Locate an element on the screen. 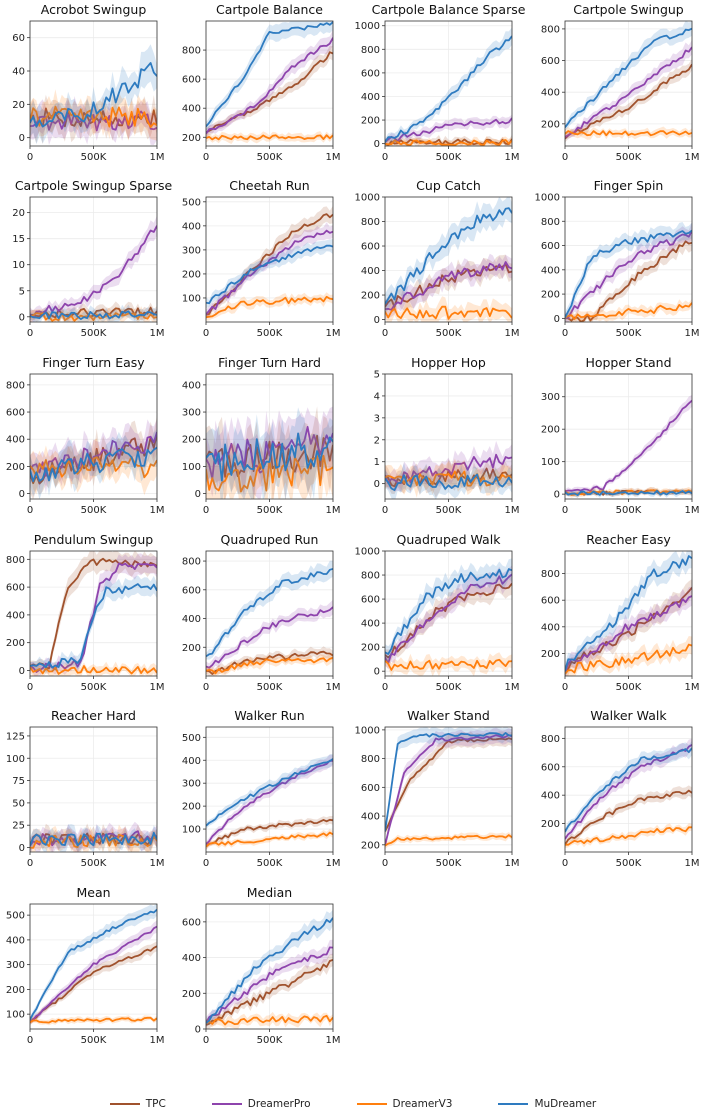 Image resolution: width=706 pixels, height=1118 pixels. series-line-walker-run-dreamerv3 is located at coordinates (269, 839).